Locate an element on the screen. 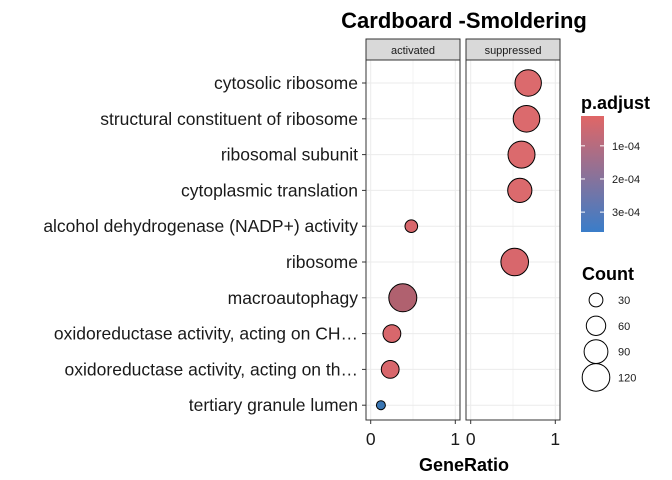 Image resolution: width=672 pixels, height=480 pixels. color-legend-title: p.adjust is located at coordinates (615, 103).